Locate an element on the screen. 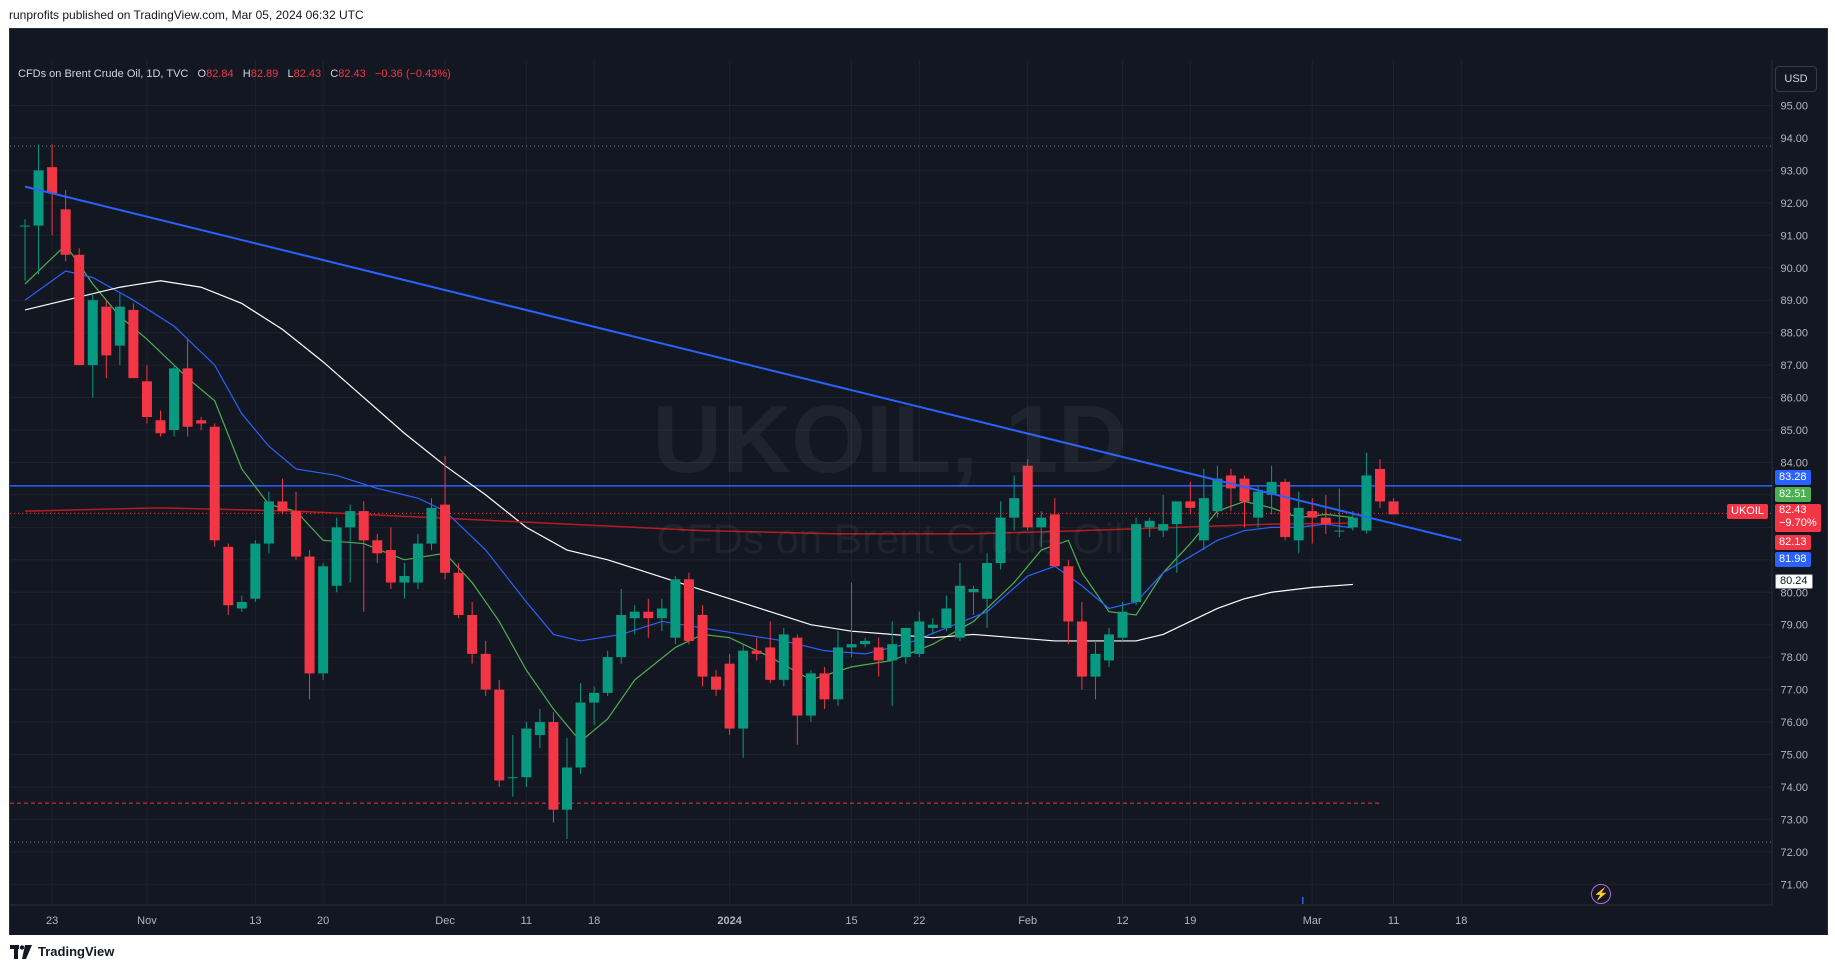 The image size is (1835, 969). y-tick-label: 73.00 is located at coordinates (1794, 820).